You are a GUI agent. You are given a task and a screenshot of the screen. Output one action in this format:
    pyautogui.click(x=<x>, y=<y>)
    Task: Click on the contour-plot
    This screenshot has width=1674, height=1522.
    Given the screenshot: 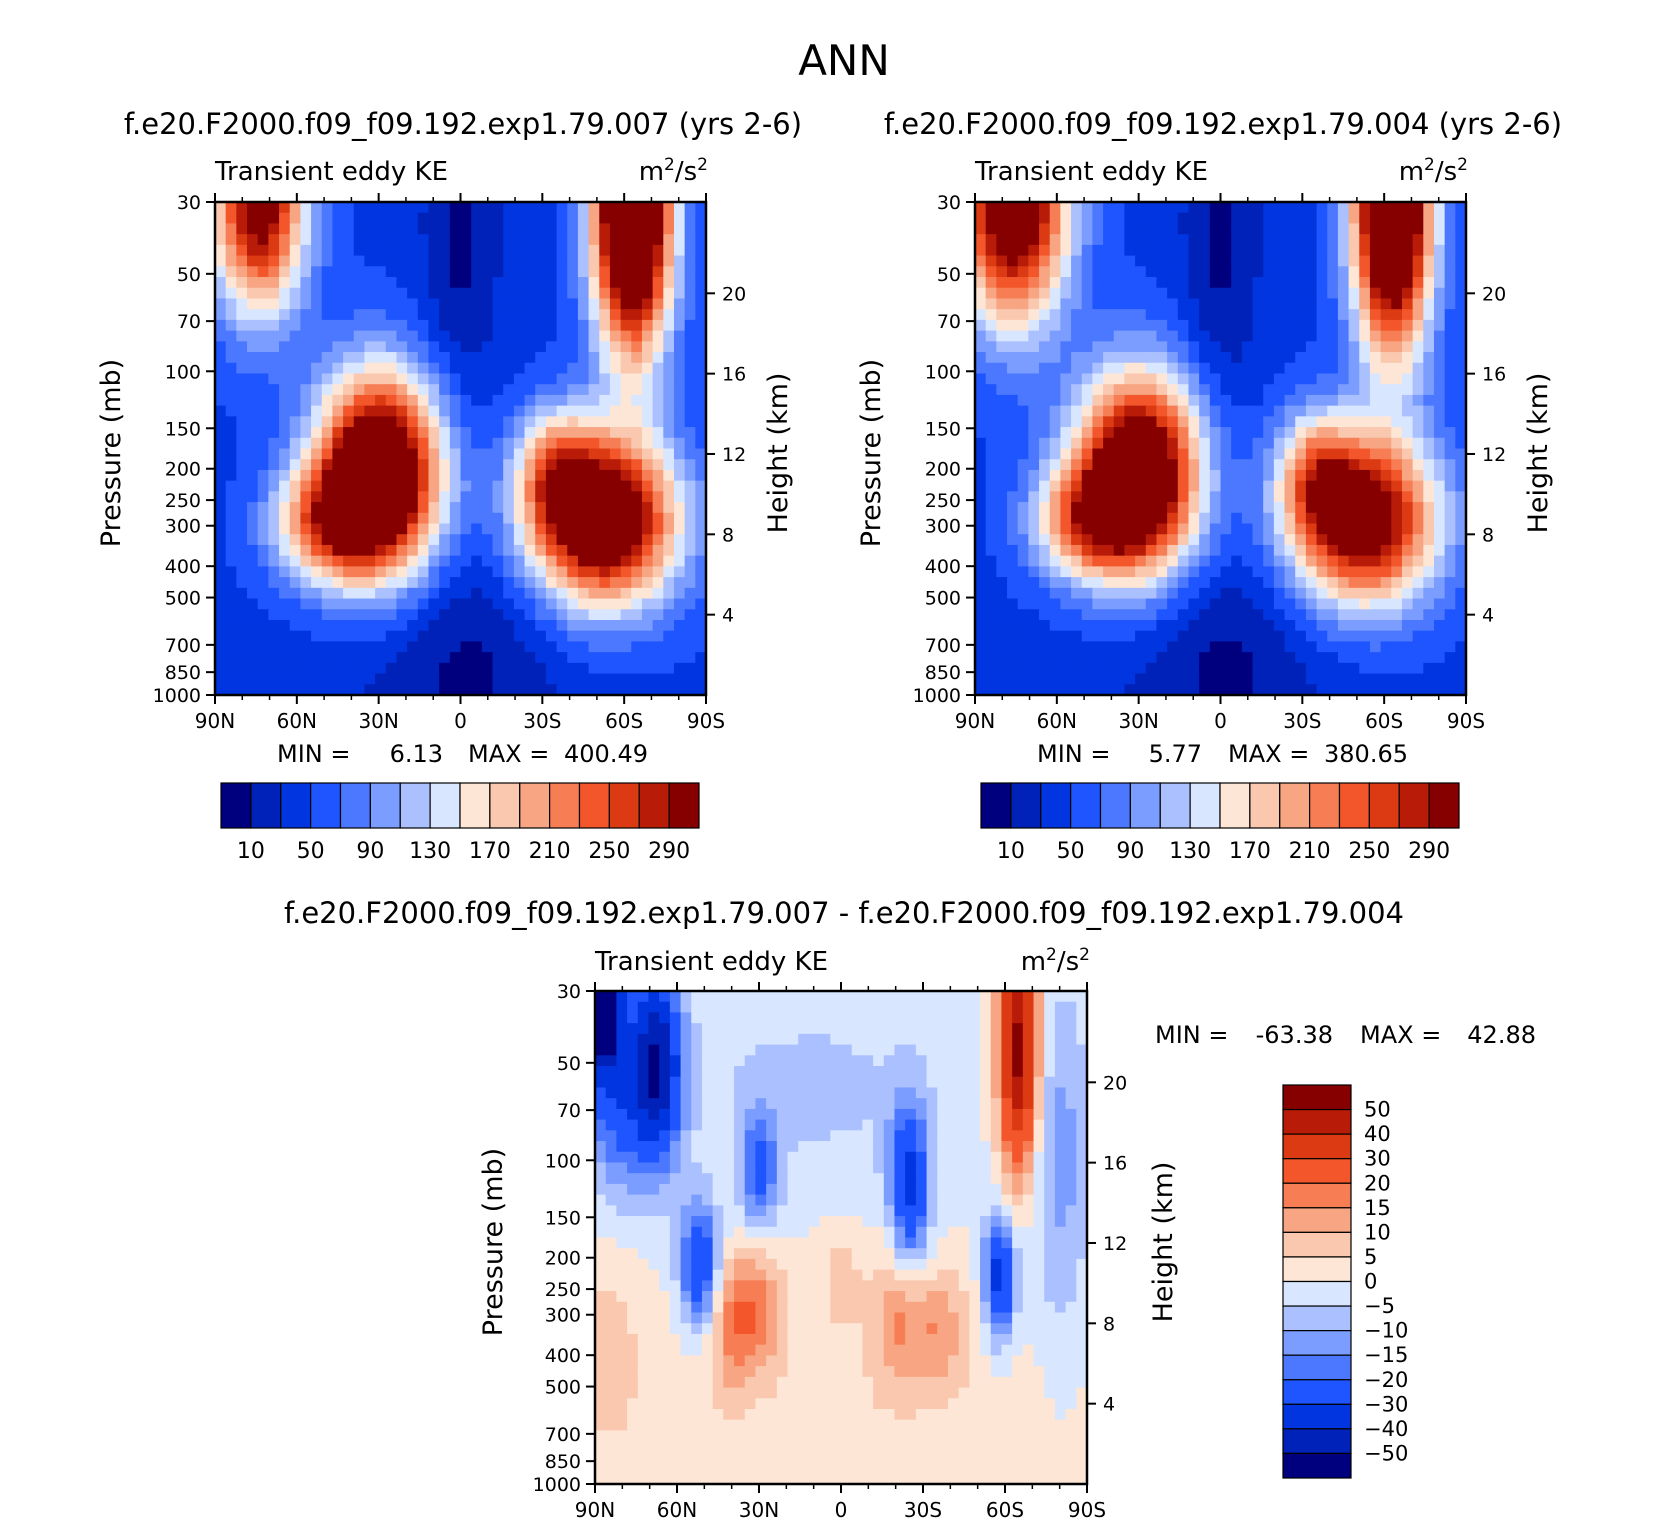 What is the action you would take?
    pyautogui.click(x=841, y=1238)
    